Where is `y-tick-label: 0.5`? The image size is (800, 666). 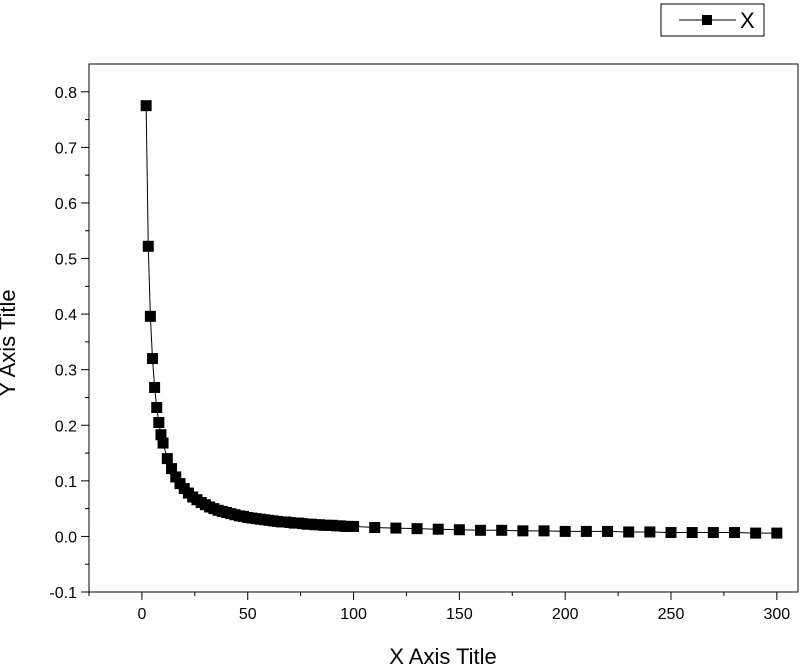
y-tick-label: 0.5 is located at coordinates (66, 260).